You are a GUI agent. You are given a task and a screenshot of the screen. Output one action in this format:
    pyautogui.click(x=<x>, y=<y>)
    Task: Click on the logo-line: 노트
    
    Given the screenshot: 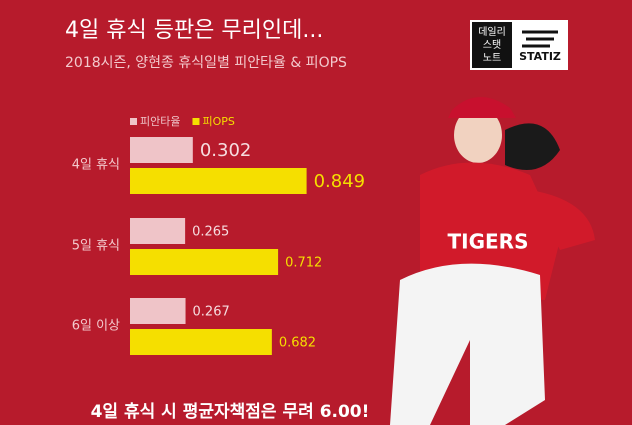 What is the action you would take?
    pyautogui.click(x=492, y=58)
    